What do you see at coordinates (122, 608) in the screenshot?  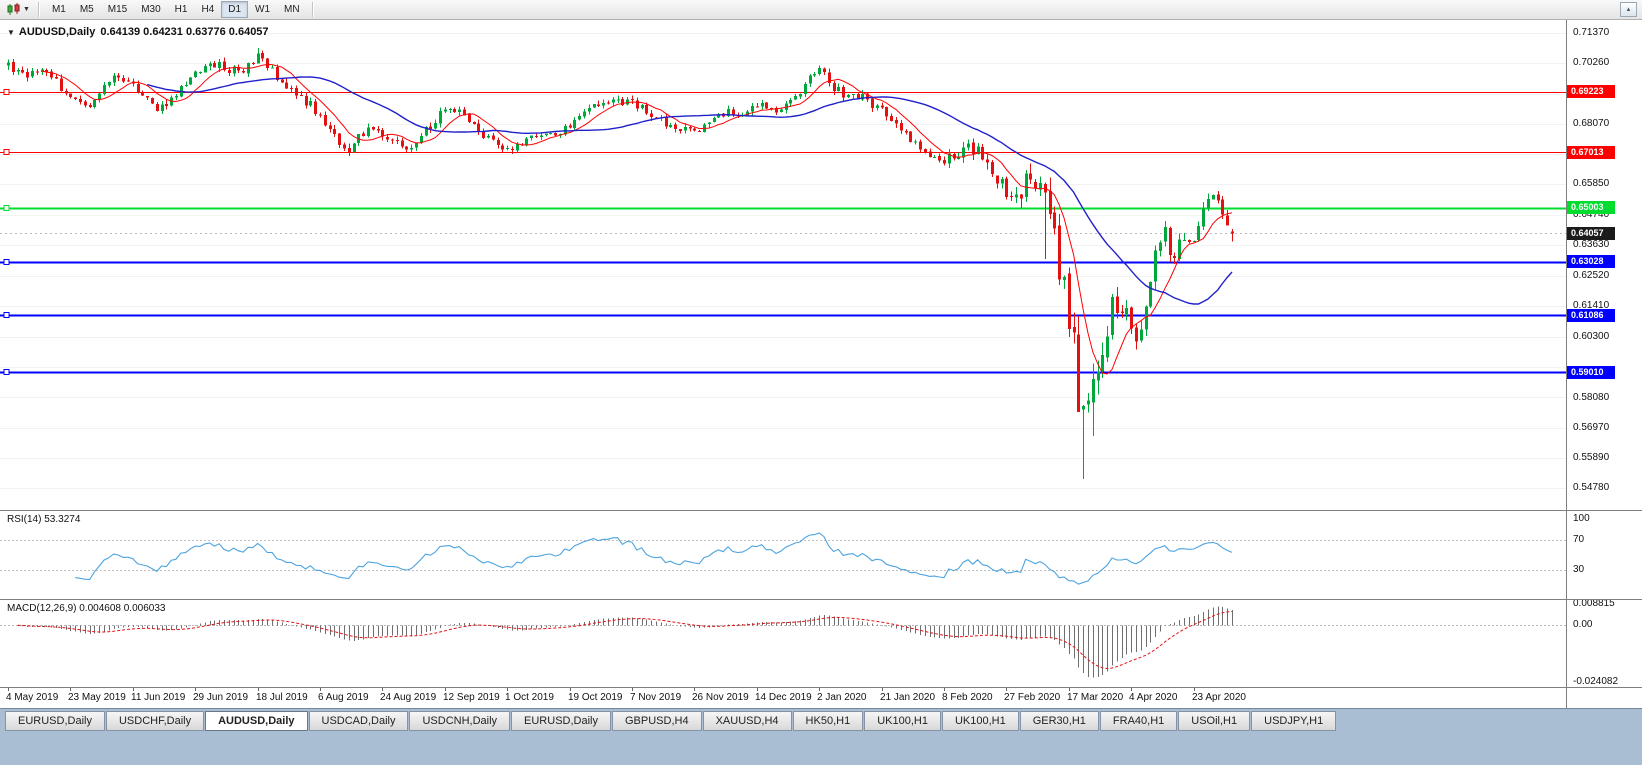 I see `macd-values: 0.004608 0.006033` at bounding box center [122, 608].